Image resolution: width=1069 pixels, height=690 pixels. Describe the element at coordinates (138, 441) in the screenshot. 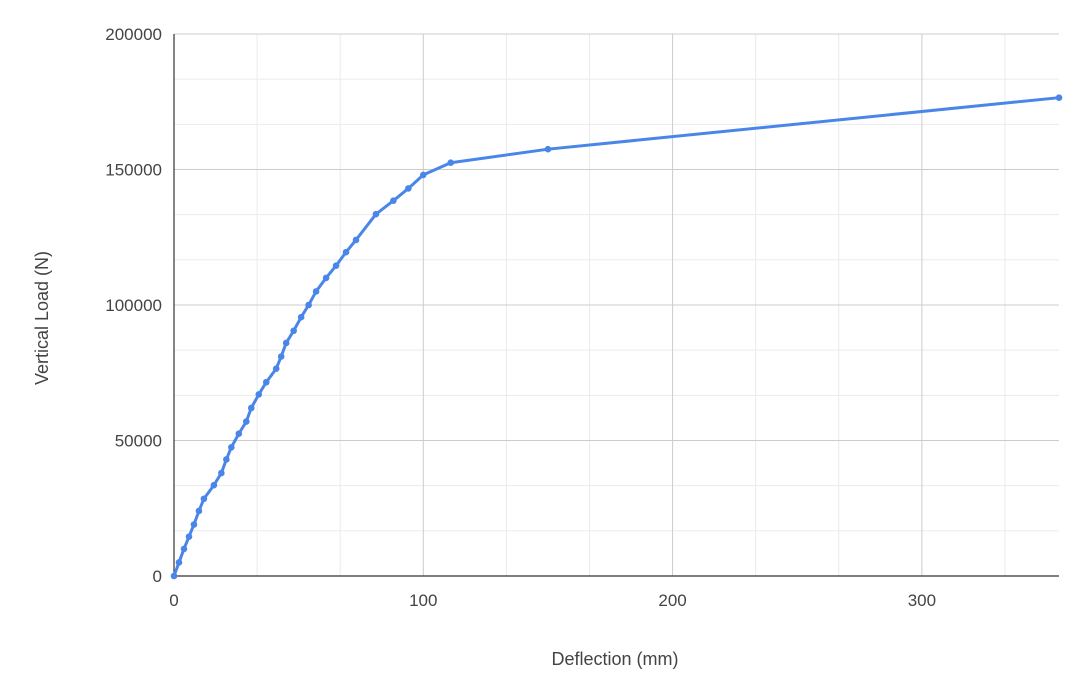

I see `y-tick-label: 50000` at that location.